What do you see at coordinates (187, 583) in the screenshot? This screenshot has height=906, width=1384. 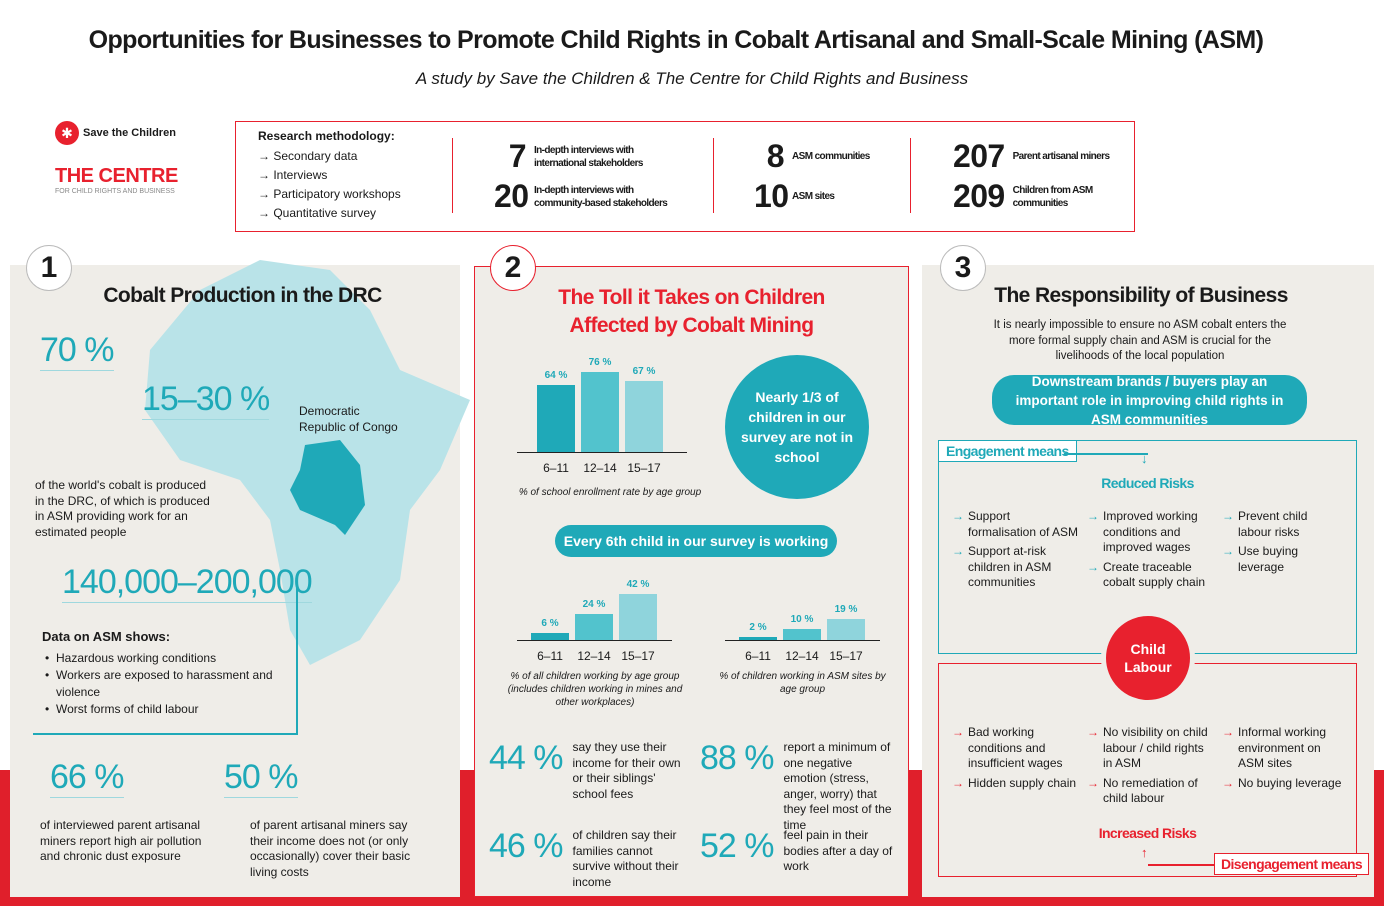 I see `worker-range: 140,000–200,000` at bounding box center [187, 583].